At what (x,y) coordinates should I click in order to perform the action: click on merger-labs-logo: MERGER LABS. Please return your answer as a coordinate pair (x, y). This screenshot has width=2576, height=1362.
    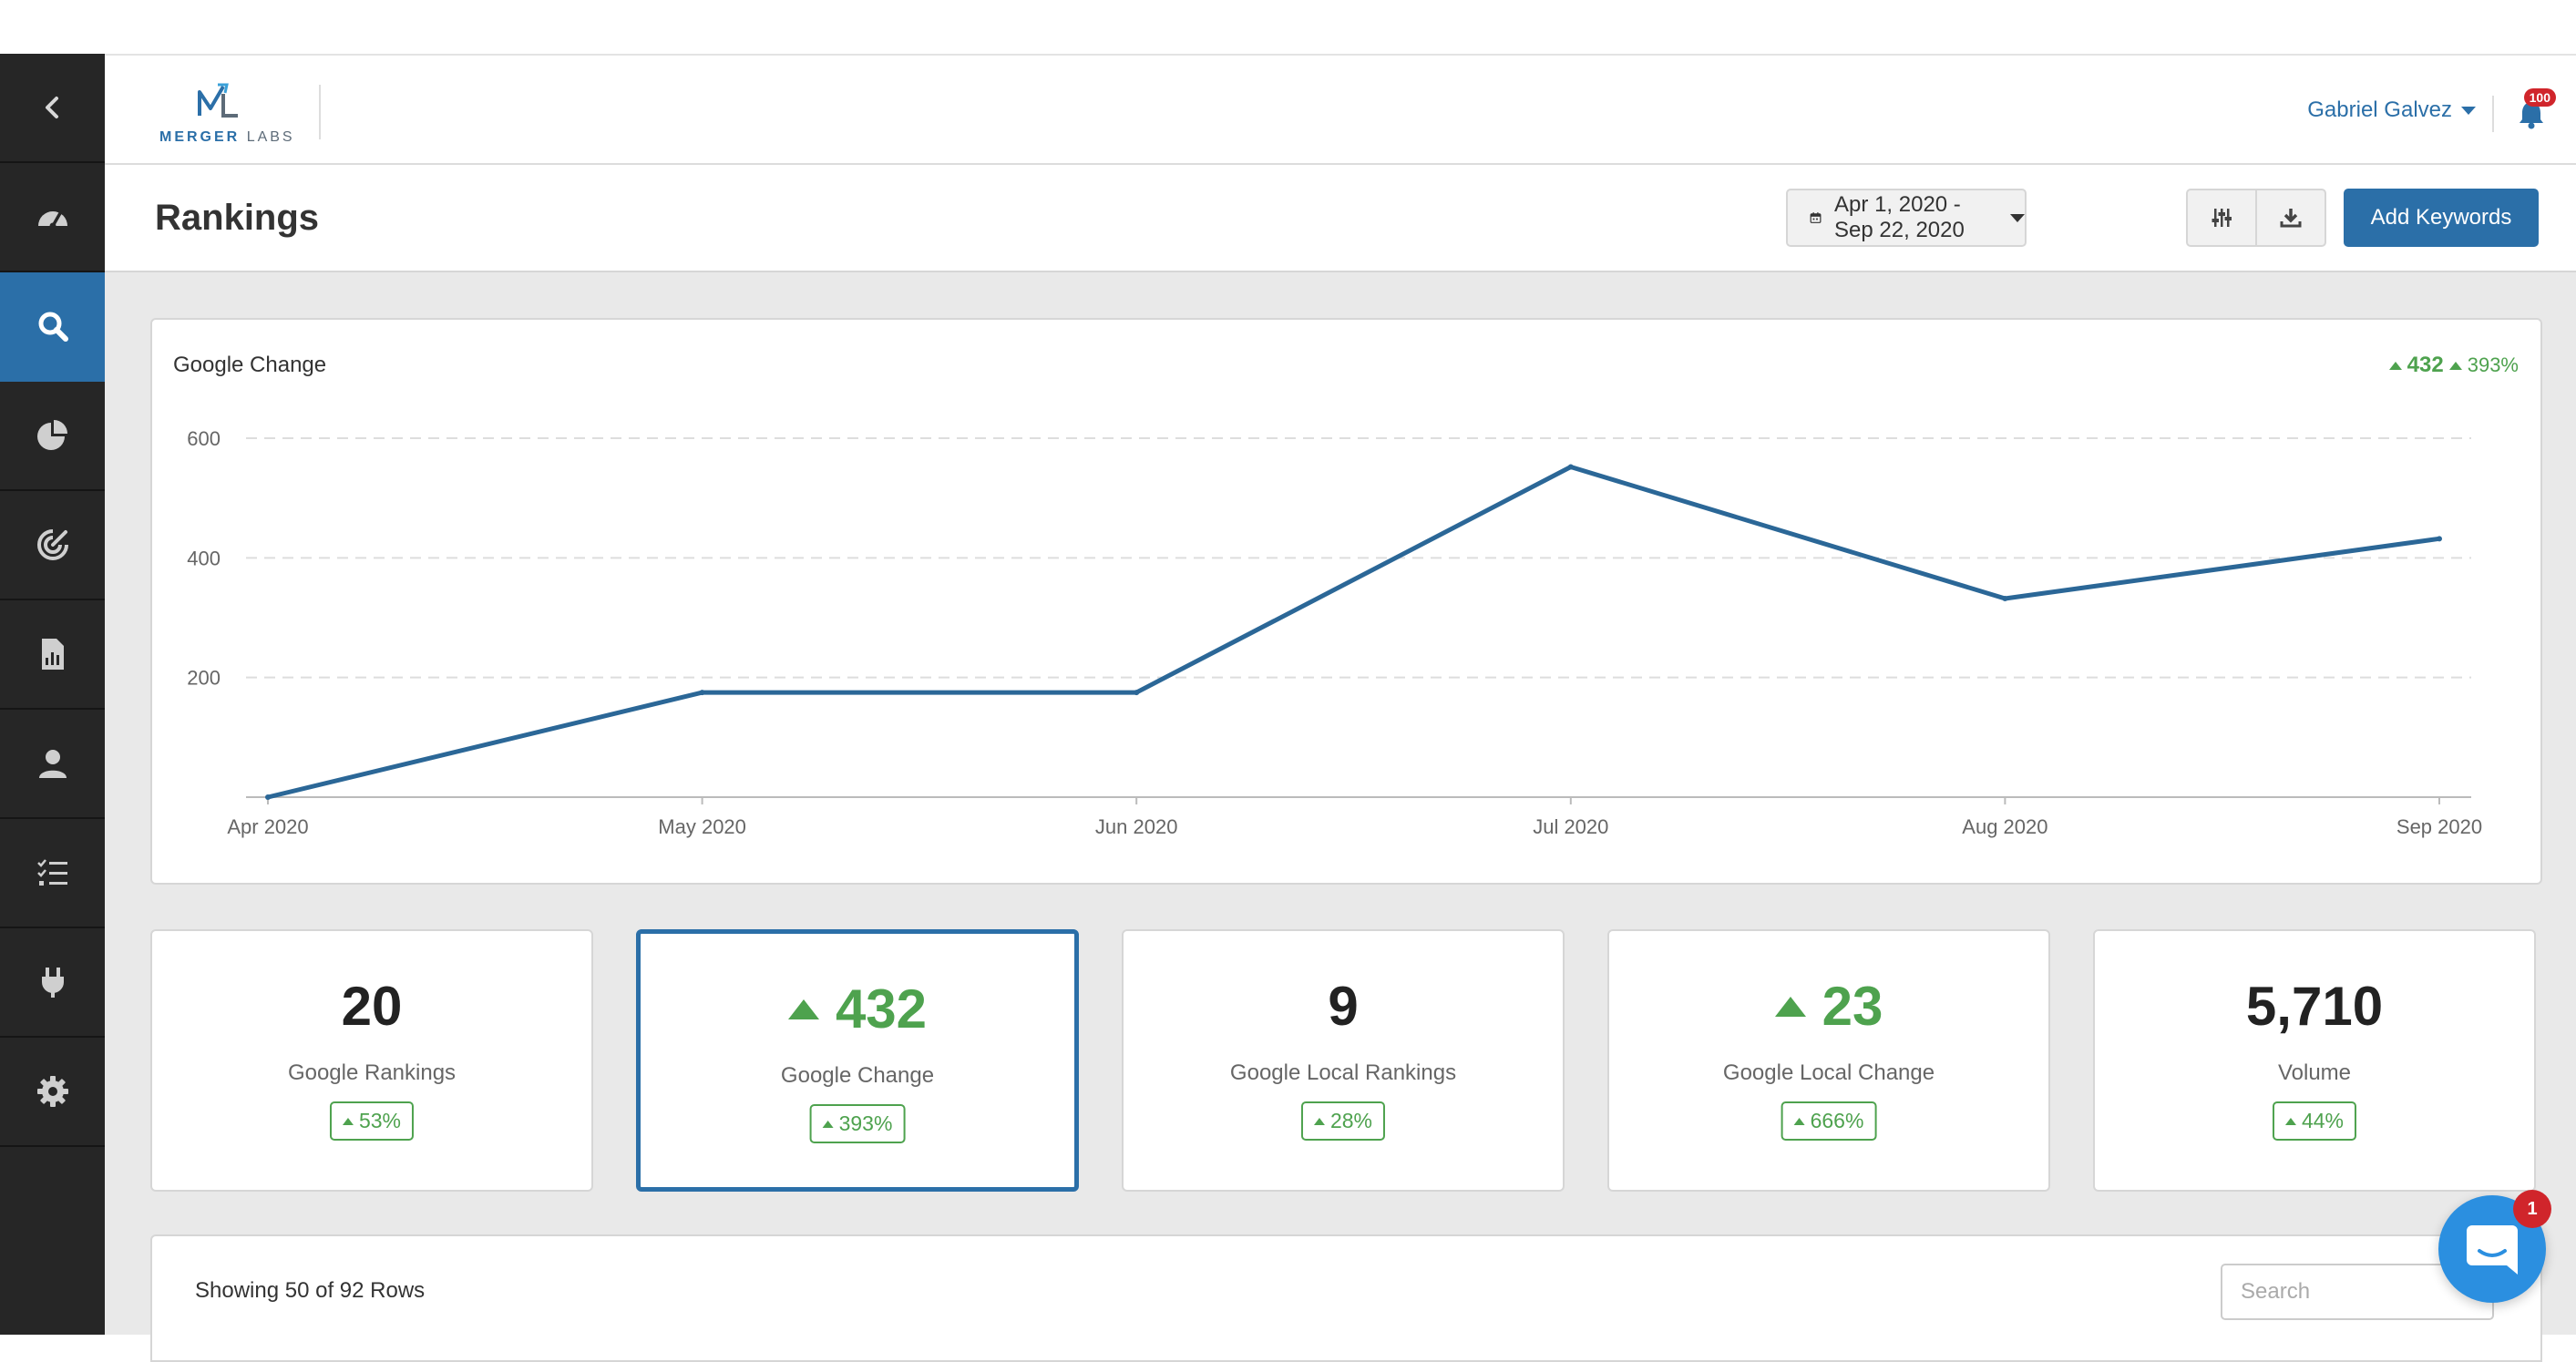
    Looking at the image, I should click on (223, 113).